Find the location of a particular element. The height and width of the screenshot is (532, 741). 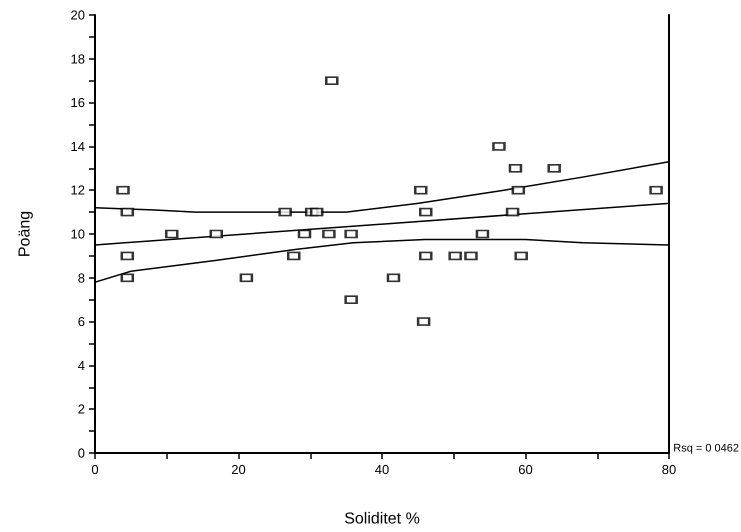

y-tick-label: 0 is located at coordinates (81, 453).